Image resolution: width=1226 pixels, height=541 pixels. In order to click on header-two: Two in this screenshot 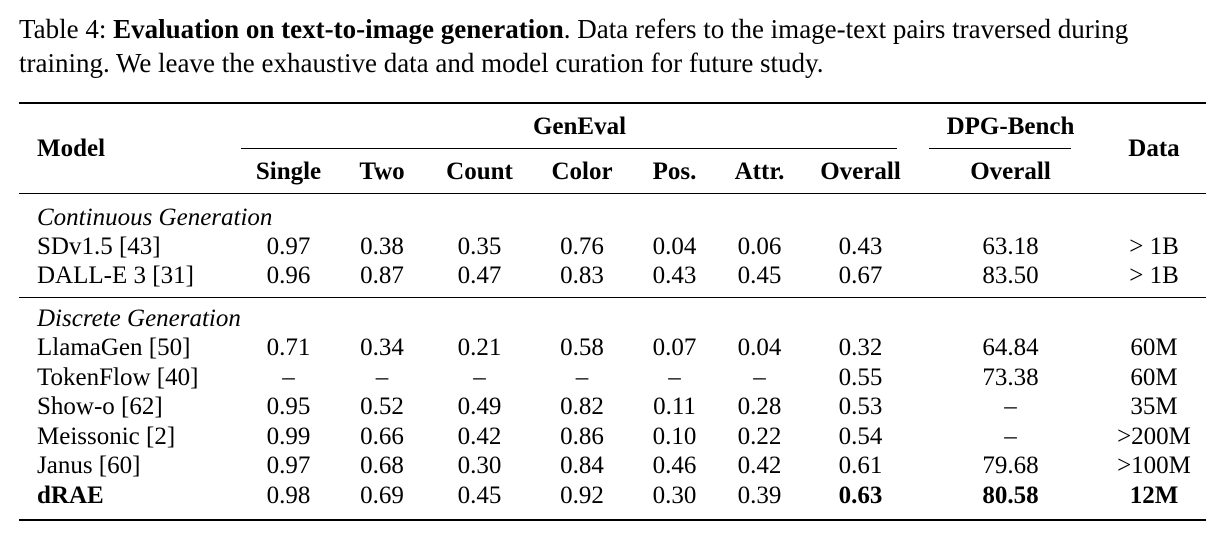, I will do `click(382, 171)`.